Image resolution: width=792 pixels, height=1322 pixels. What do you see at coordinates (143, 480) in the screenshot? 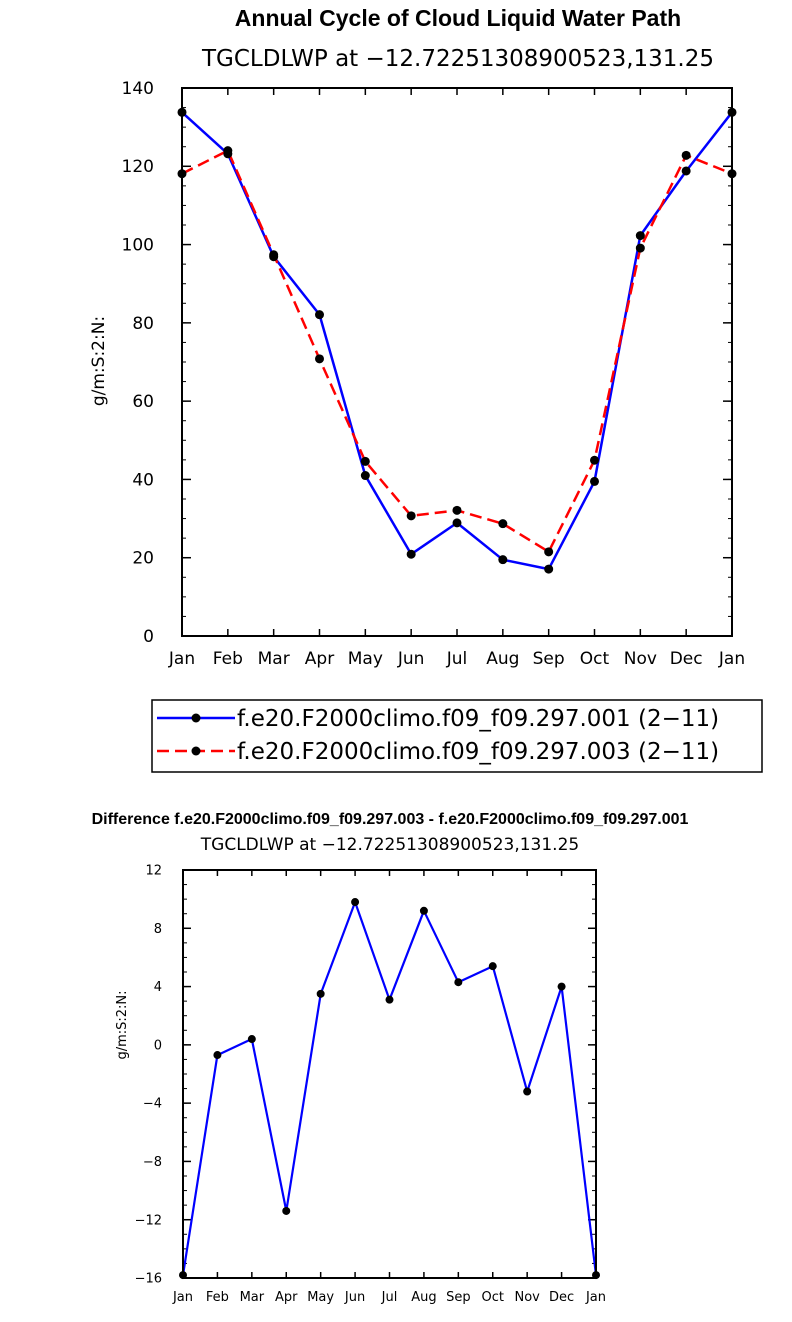
I see `y-tick-label: 40` at bounding box center [143, 480].